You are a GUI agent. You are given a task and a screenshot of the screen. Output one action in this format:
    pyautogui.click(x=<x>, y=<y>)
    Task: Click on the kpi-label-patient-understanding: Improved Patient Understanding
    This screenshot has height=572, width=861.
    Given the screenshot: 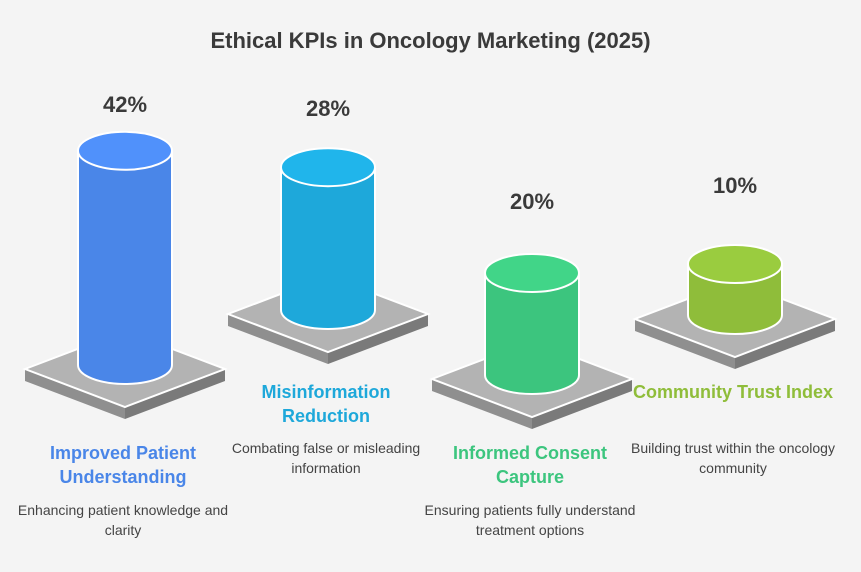 What is the action you would take?
    pyautogui.click(x=123, y=465)
    